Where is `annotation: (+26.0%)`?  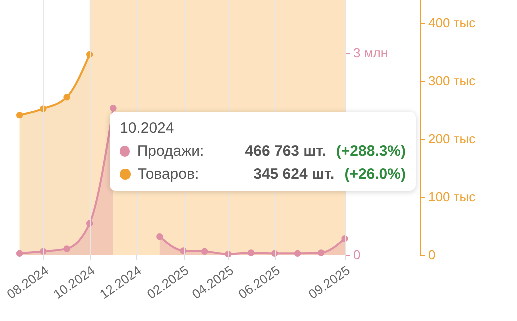 annotation: (+26.0%) is located at coordinates (375, 174).